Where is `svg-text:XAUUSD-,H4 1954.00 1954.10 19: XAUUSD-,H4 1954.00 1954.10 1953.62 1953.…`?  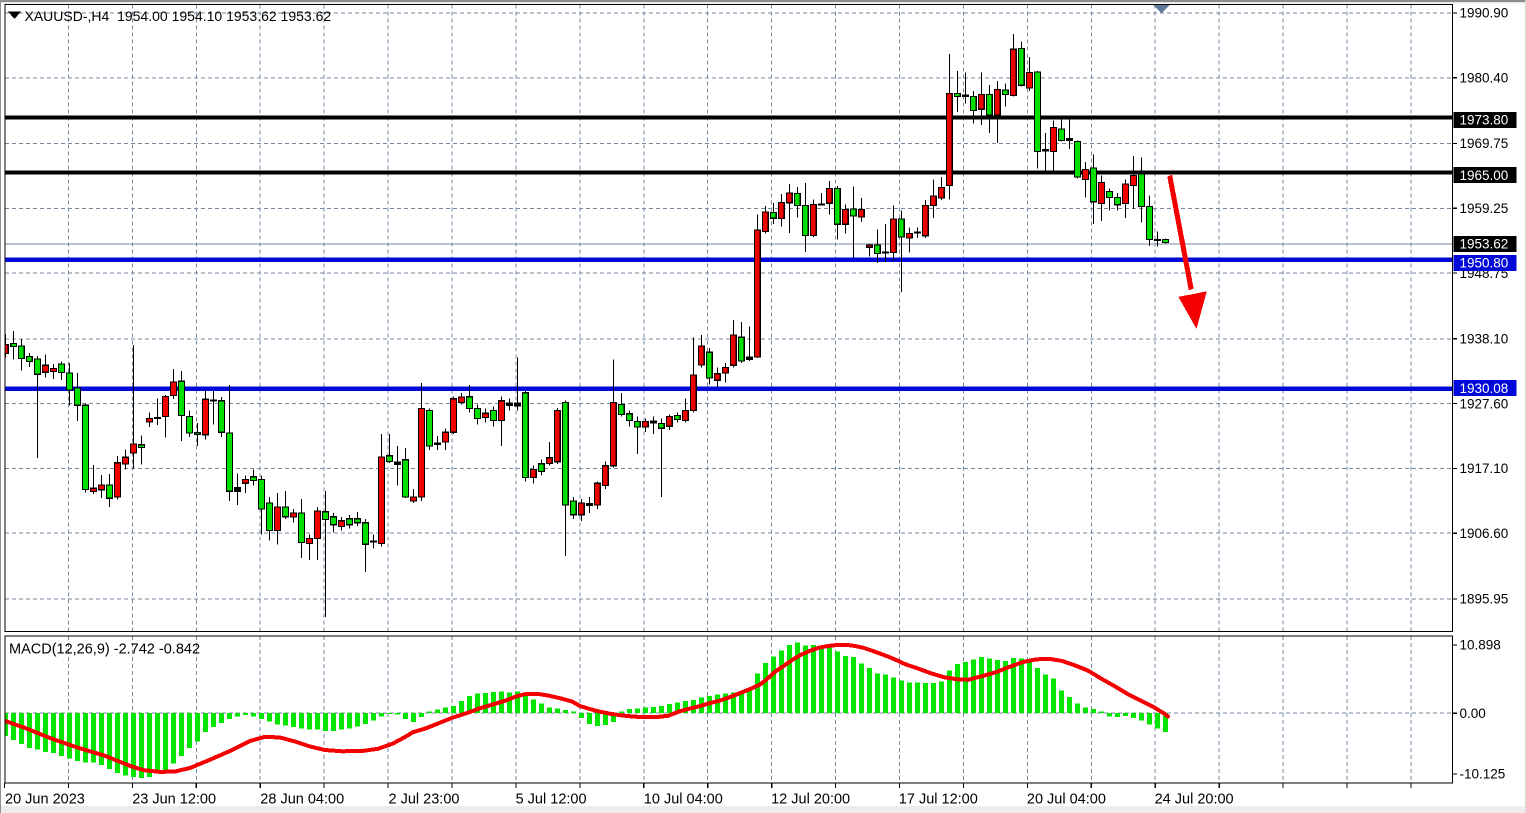
svg-text:XAUUSD-,H4 1954.00 1954.10 19: XAUUSD-,H4 1954.00 1954.10 1953.62 1953.… is located at coordinates (178, 16).